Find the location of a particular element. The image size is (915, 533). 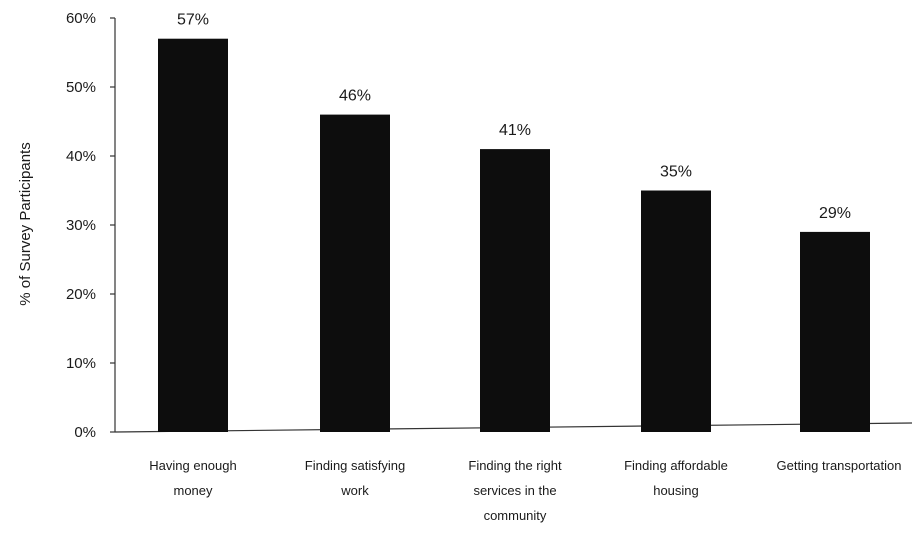

category-label: work is located at coordinates (354, 490).